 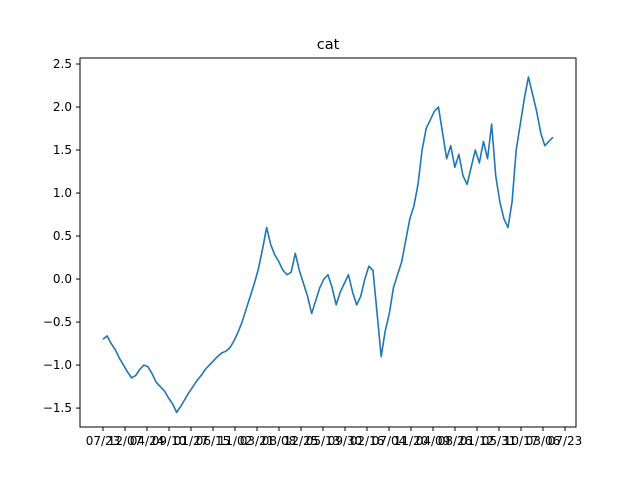 What do you see at coordinates (279, 441) in the screenshot?
I see `x-tick-label: 08/08` at bounding box center [279, 441].